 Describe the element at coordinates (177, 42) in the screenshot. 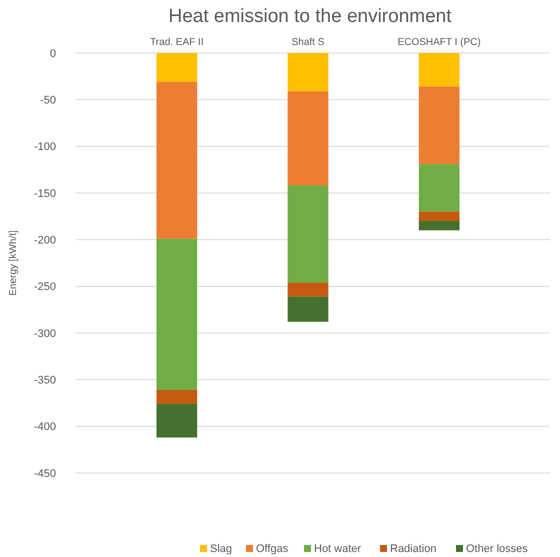

I see `x-tick-label: Trad. EAF II` at that location.